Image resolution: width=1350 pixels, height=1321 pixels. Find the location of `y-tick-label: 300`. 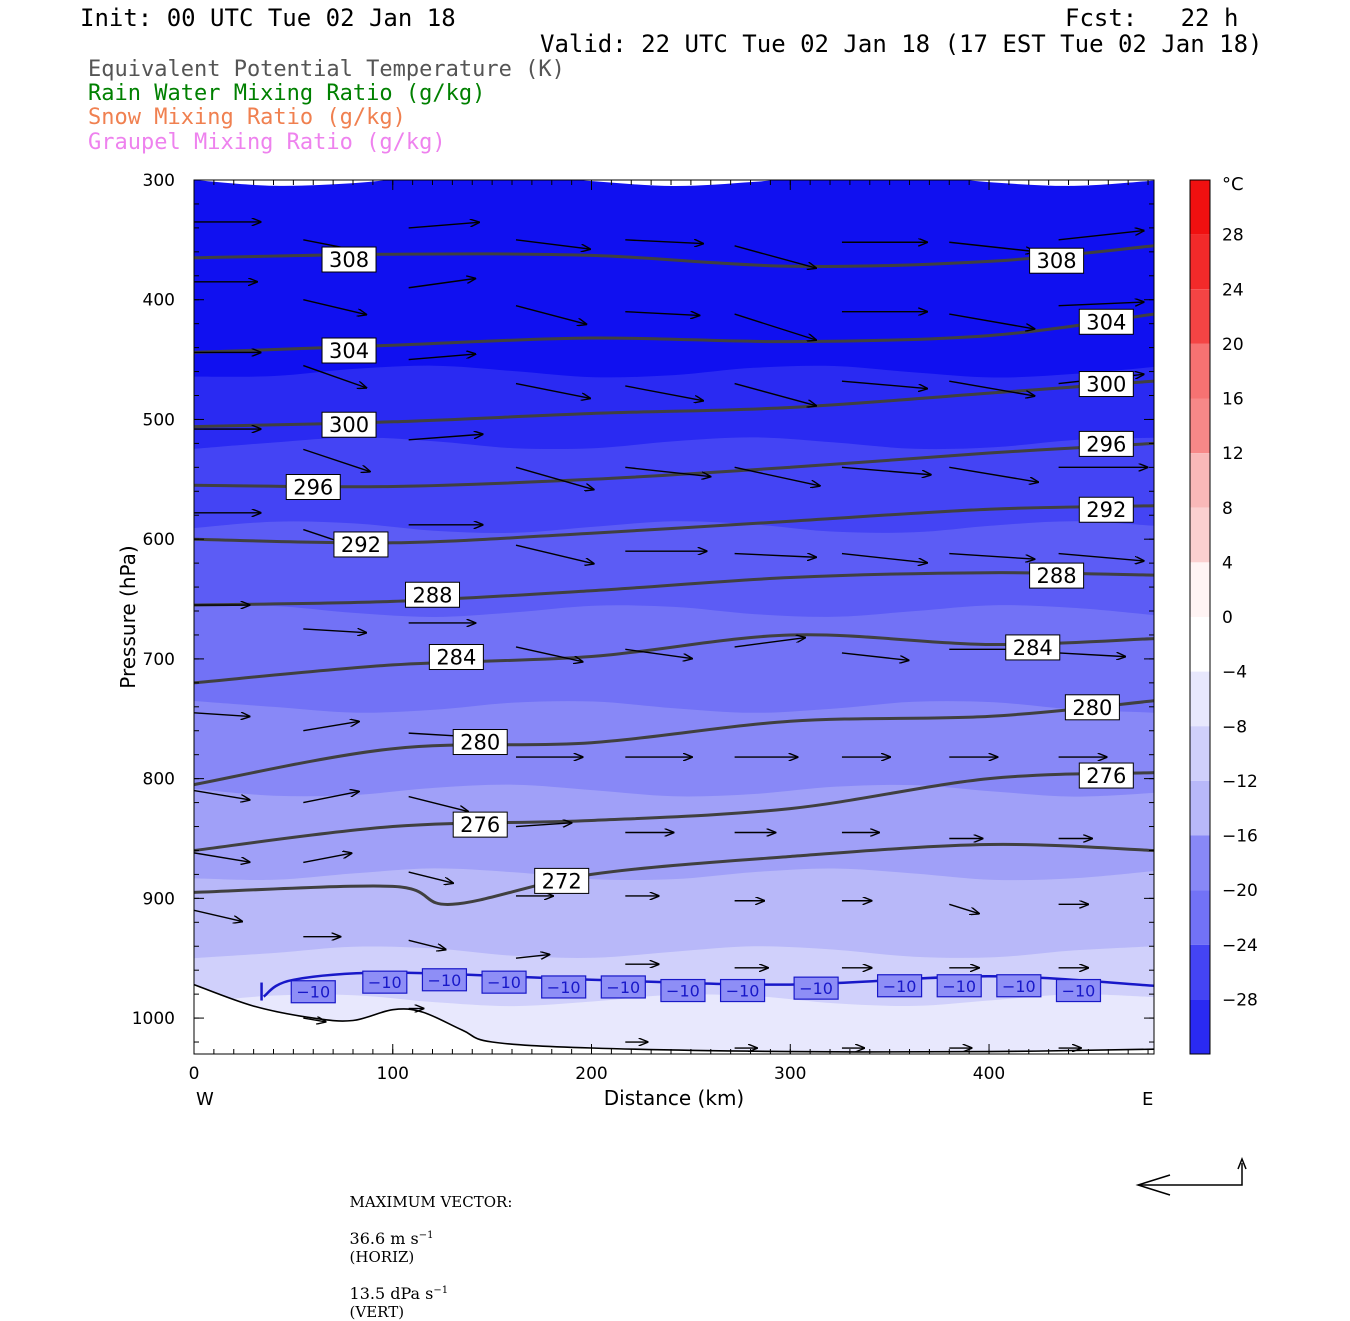

y-tick-label: 300 is located at coordinates (159, 181).